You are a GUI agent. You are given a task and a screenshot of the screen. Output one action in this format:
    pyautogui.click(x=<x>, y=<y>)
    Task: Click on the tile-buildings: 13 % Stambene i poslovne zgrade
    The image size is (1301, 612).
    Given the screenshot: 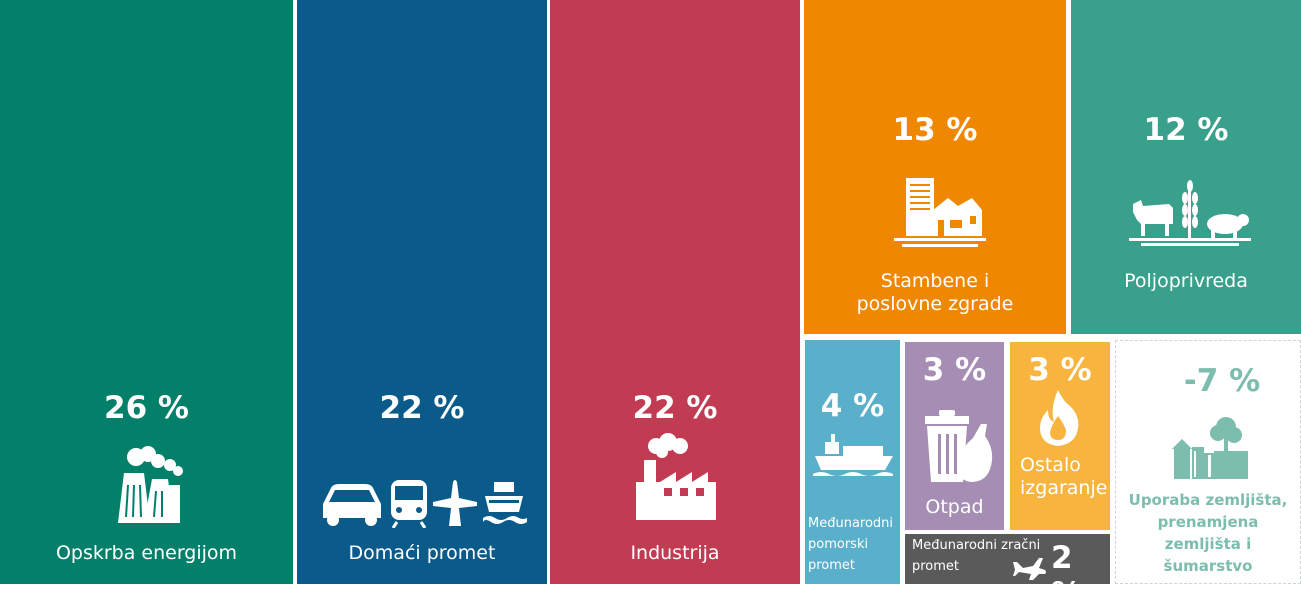 What is the action you would take?
    pyautogui.click(x=935, y=167)
    